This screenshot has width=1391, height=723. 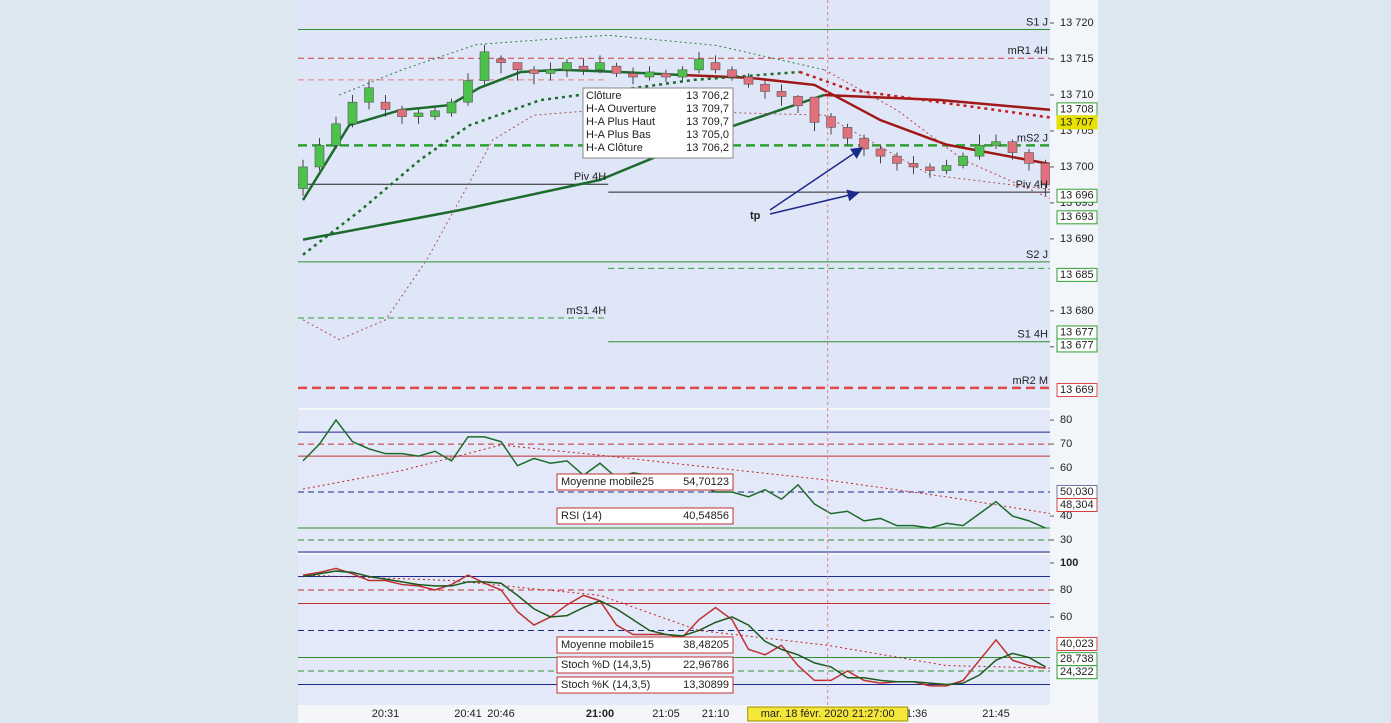 What do you see at coordinates (1077, 217) in the screenshot?
I see `price-tag-label: 13 693` at bounding box center [1077, 217].